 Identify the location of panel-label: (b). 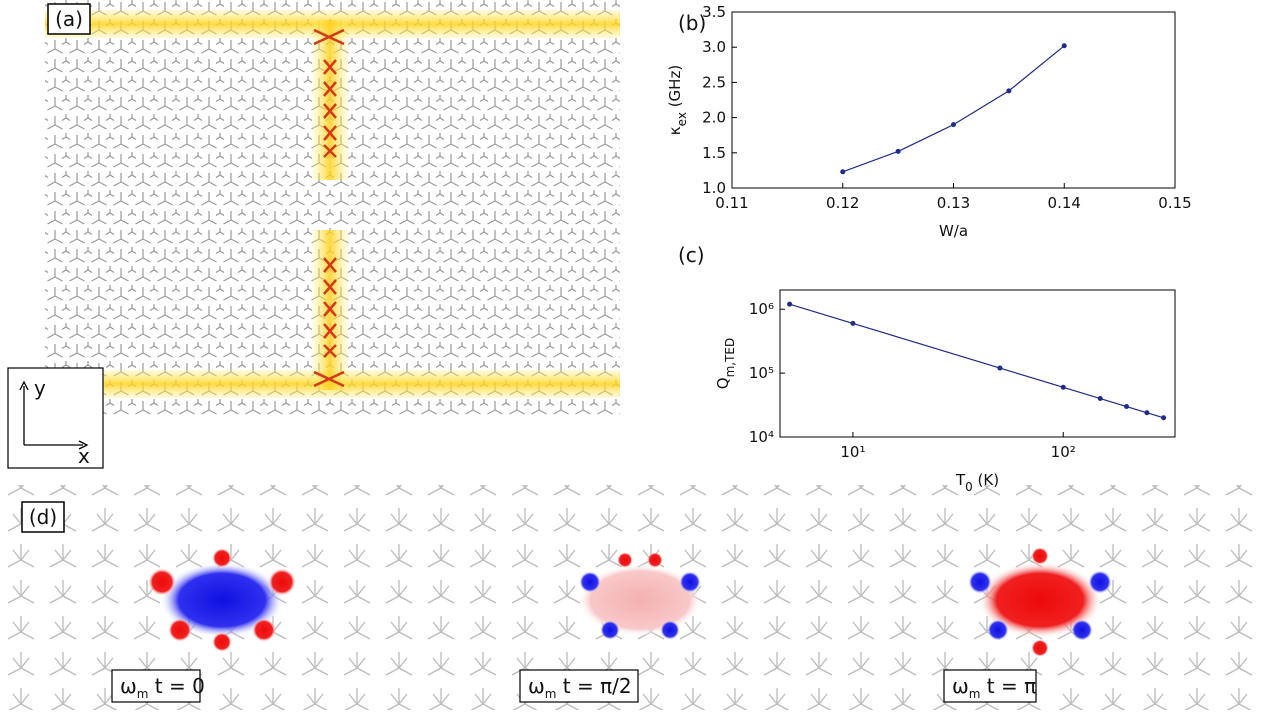
(692, 23).